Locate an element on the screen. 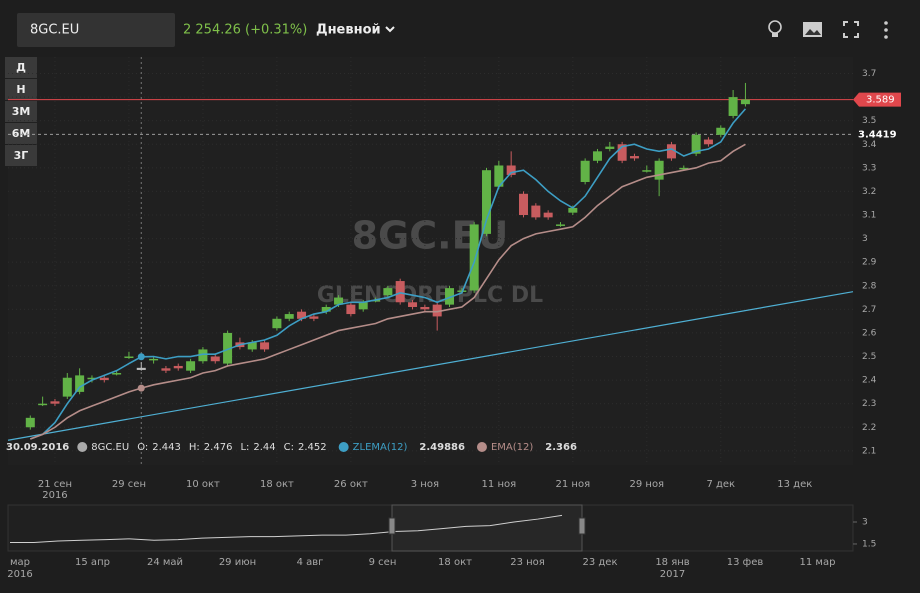  navigator-x-label: 18 янв is located at coordinates (672, 562).